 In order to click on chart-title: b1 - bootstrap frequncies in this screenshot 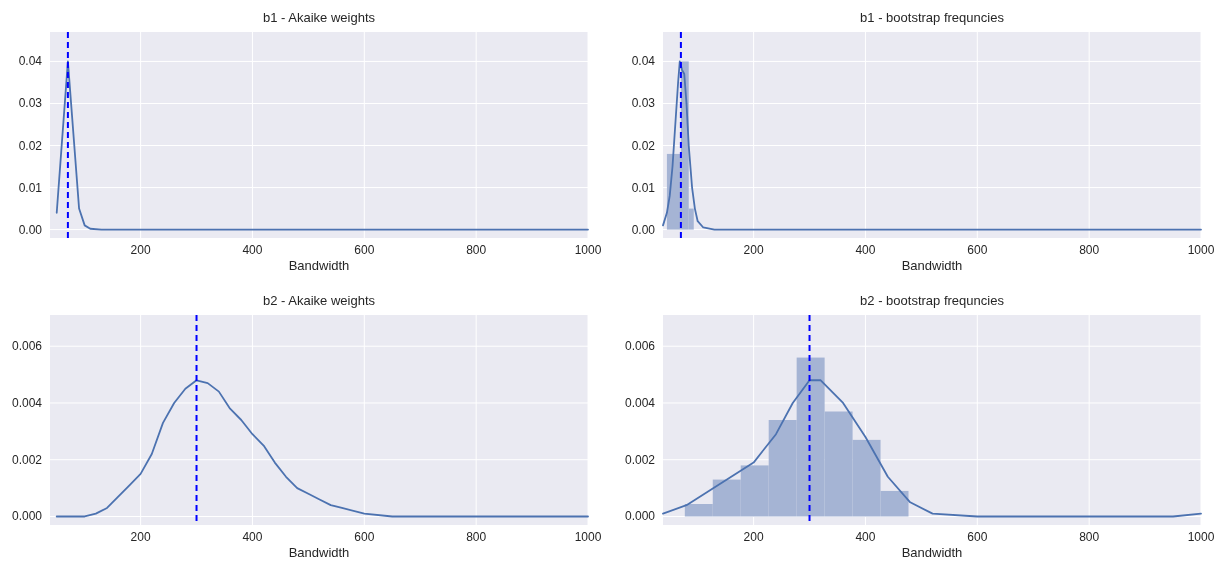, I will do `click(932, 17)`.